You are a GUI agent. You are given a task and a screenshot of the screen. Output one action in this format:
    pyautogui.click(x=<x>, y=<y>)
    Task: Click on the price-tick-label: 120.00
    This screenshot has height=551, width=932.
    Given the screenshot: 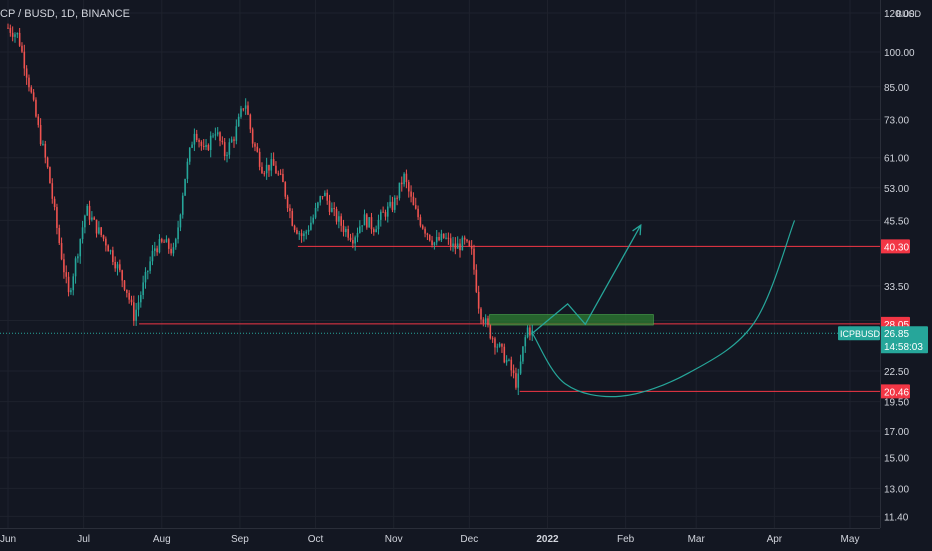 What is the action you would take?
    pyautogui.click(x=899, y=14)
    